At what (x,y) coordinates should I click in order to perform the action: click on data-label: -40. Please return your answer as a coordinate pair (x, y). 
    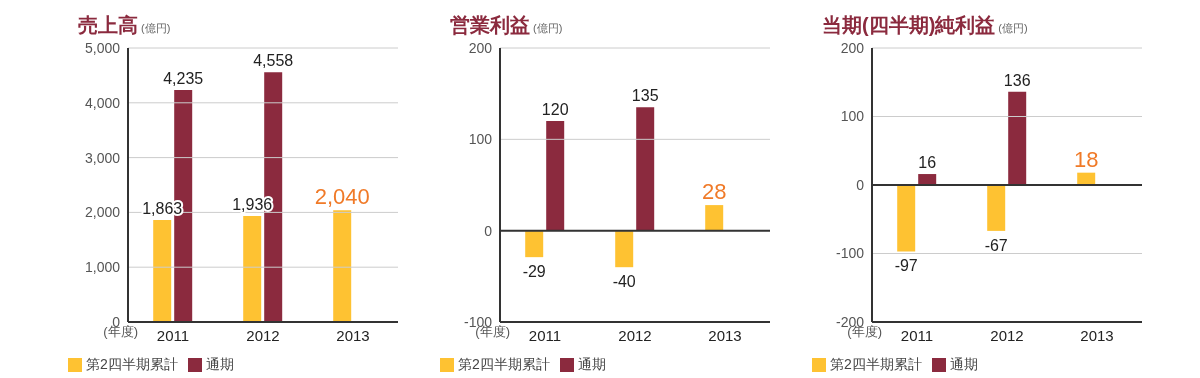
    Looking at the image, I should click on (624, 282).